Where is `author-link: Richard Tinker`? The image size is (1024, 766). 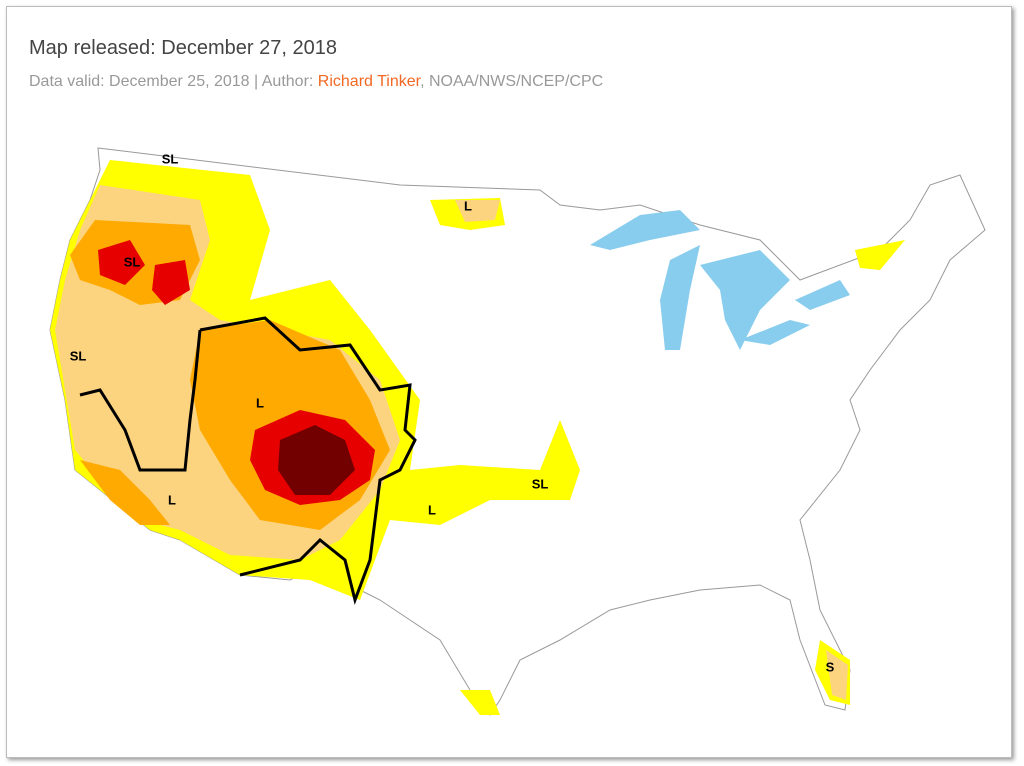 author-link: Richard Tinker is located at coordinates (369, 81).